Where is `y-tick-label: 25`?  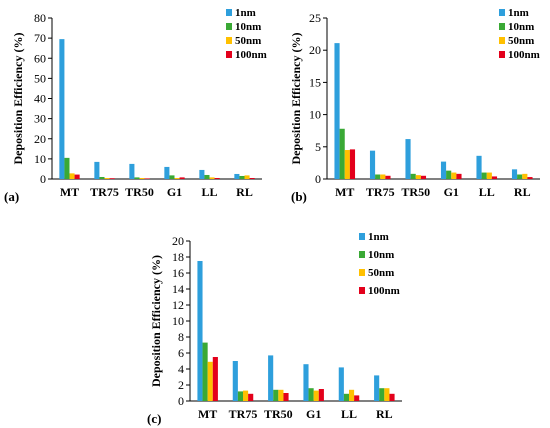
y-tick-label: 25 is located at coordinates (315, 18).